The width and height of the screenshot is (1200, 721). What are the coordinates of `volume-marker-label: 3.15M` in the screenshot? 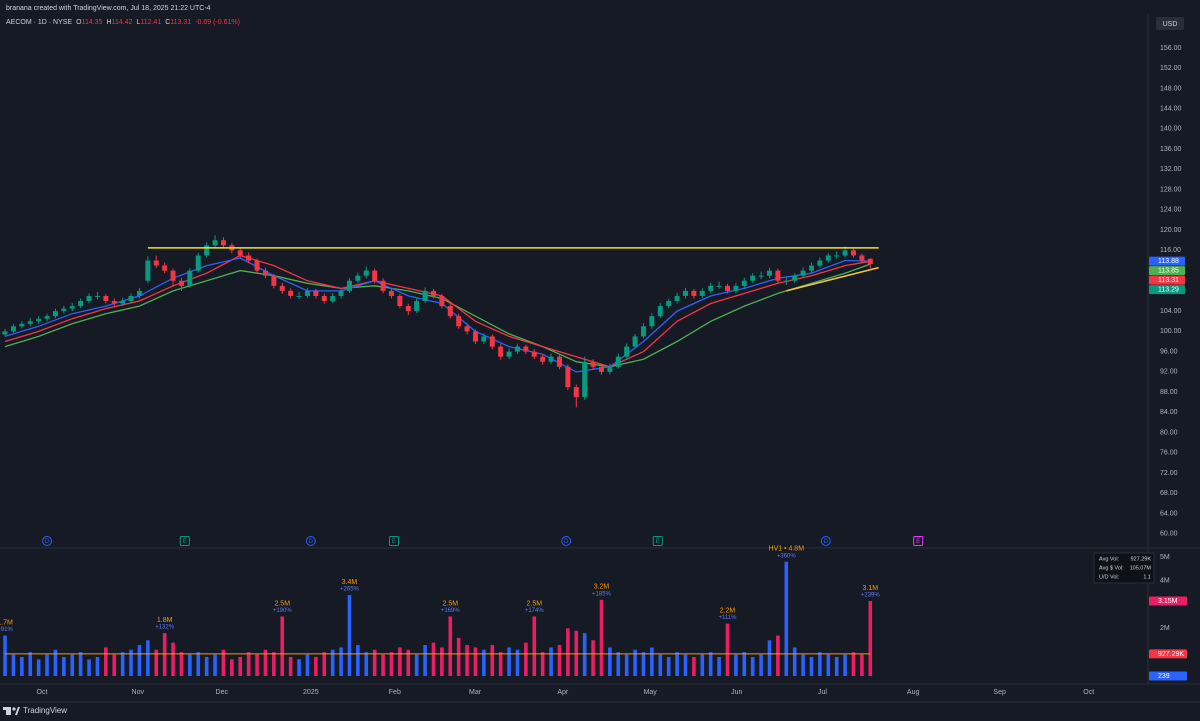 It's located at (1168, 601).